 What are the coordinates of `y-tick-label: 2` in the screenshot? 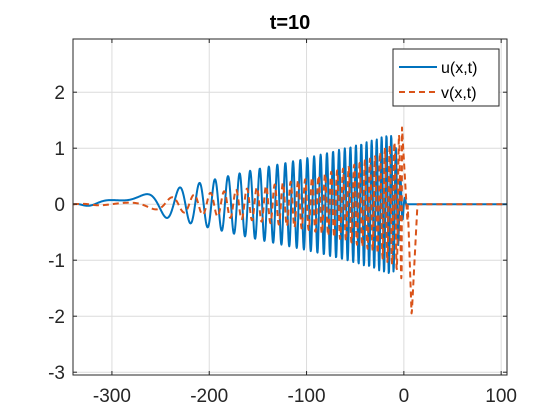 It's located at (59, 93).